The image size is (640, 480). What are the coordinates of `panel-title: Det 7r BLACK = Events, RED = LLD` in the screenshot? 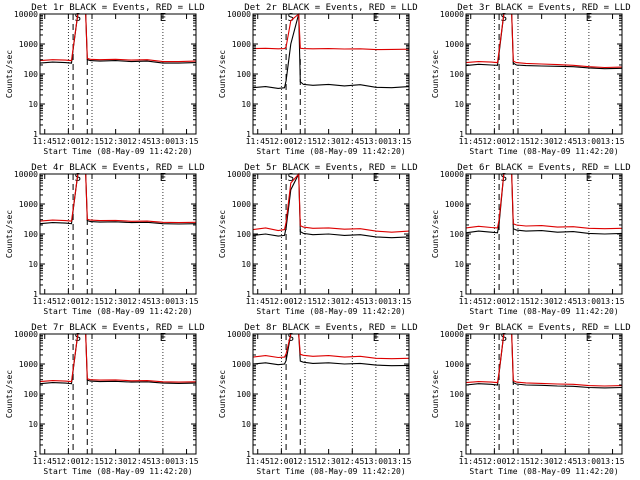 It's located at (117, 328).